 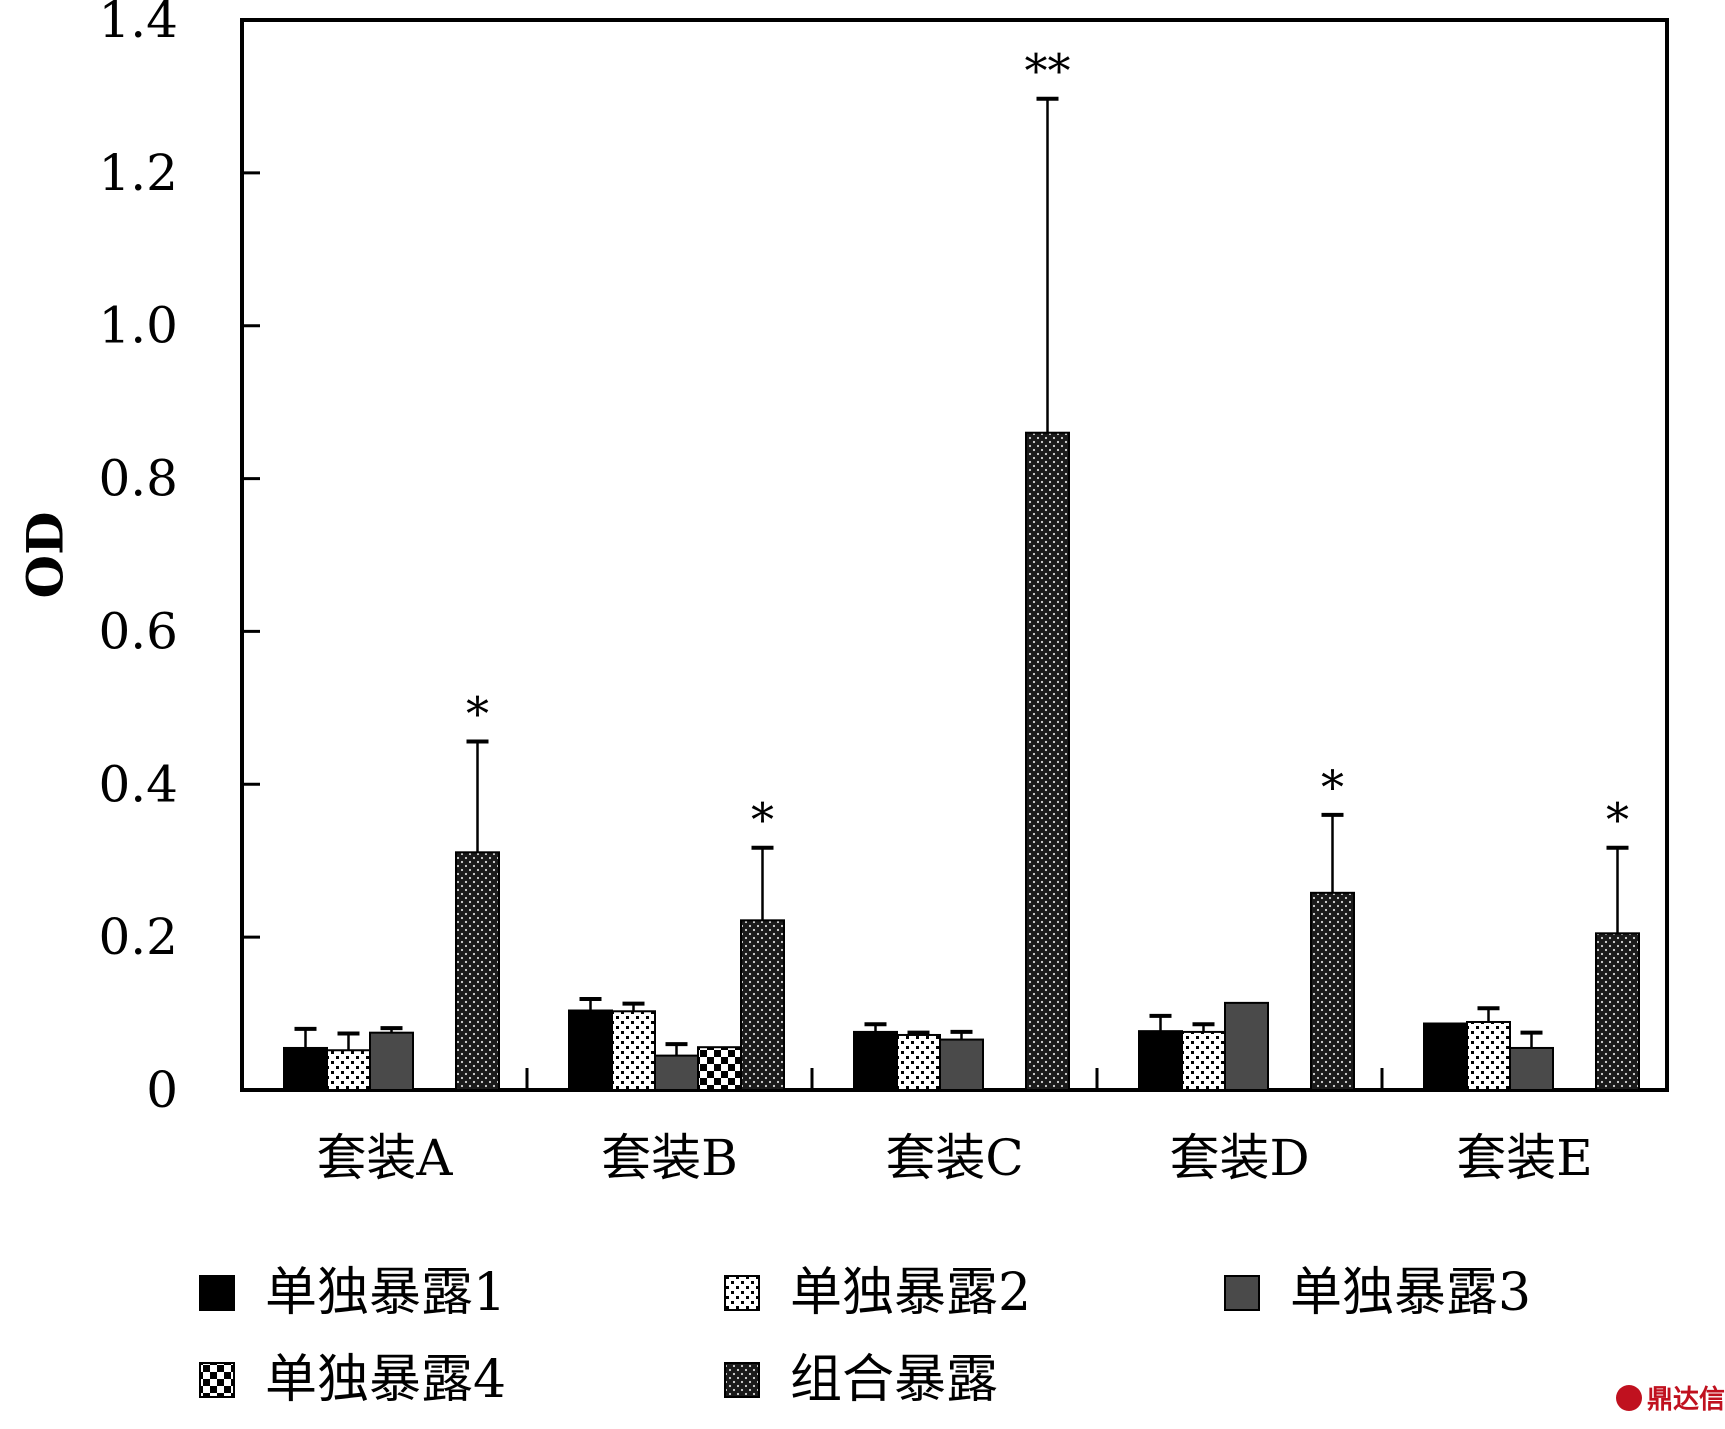 I want to click on significance-label: **, so click(x=1048, y=71).